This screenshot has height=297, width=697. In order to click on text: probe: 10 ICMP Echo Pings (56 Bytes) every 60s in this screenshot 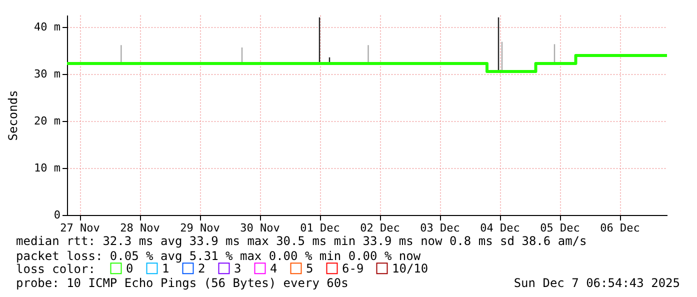, I will do `click(182, 283)`.